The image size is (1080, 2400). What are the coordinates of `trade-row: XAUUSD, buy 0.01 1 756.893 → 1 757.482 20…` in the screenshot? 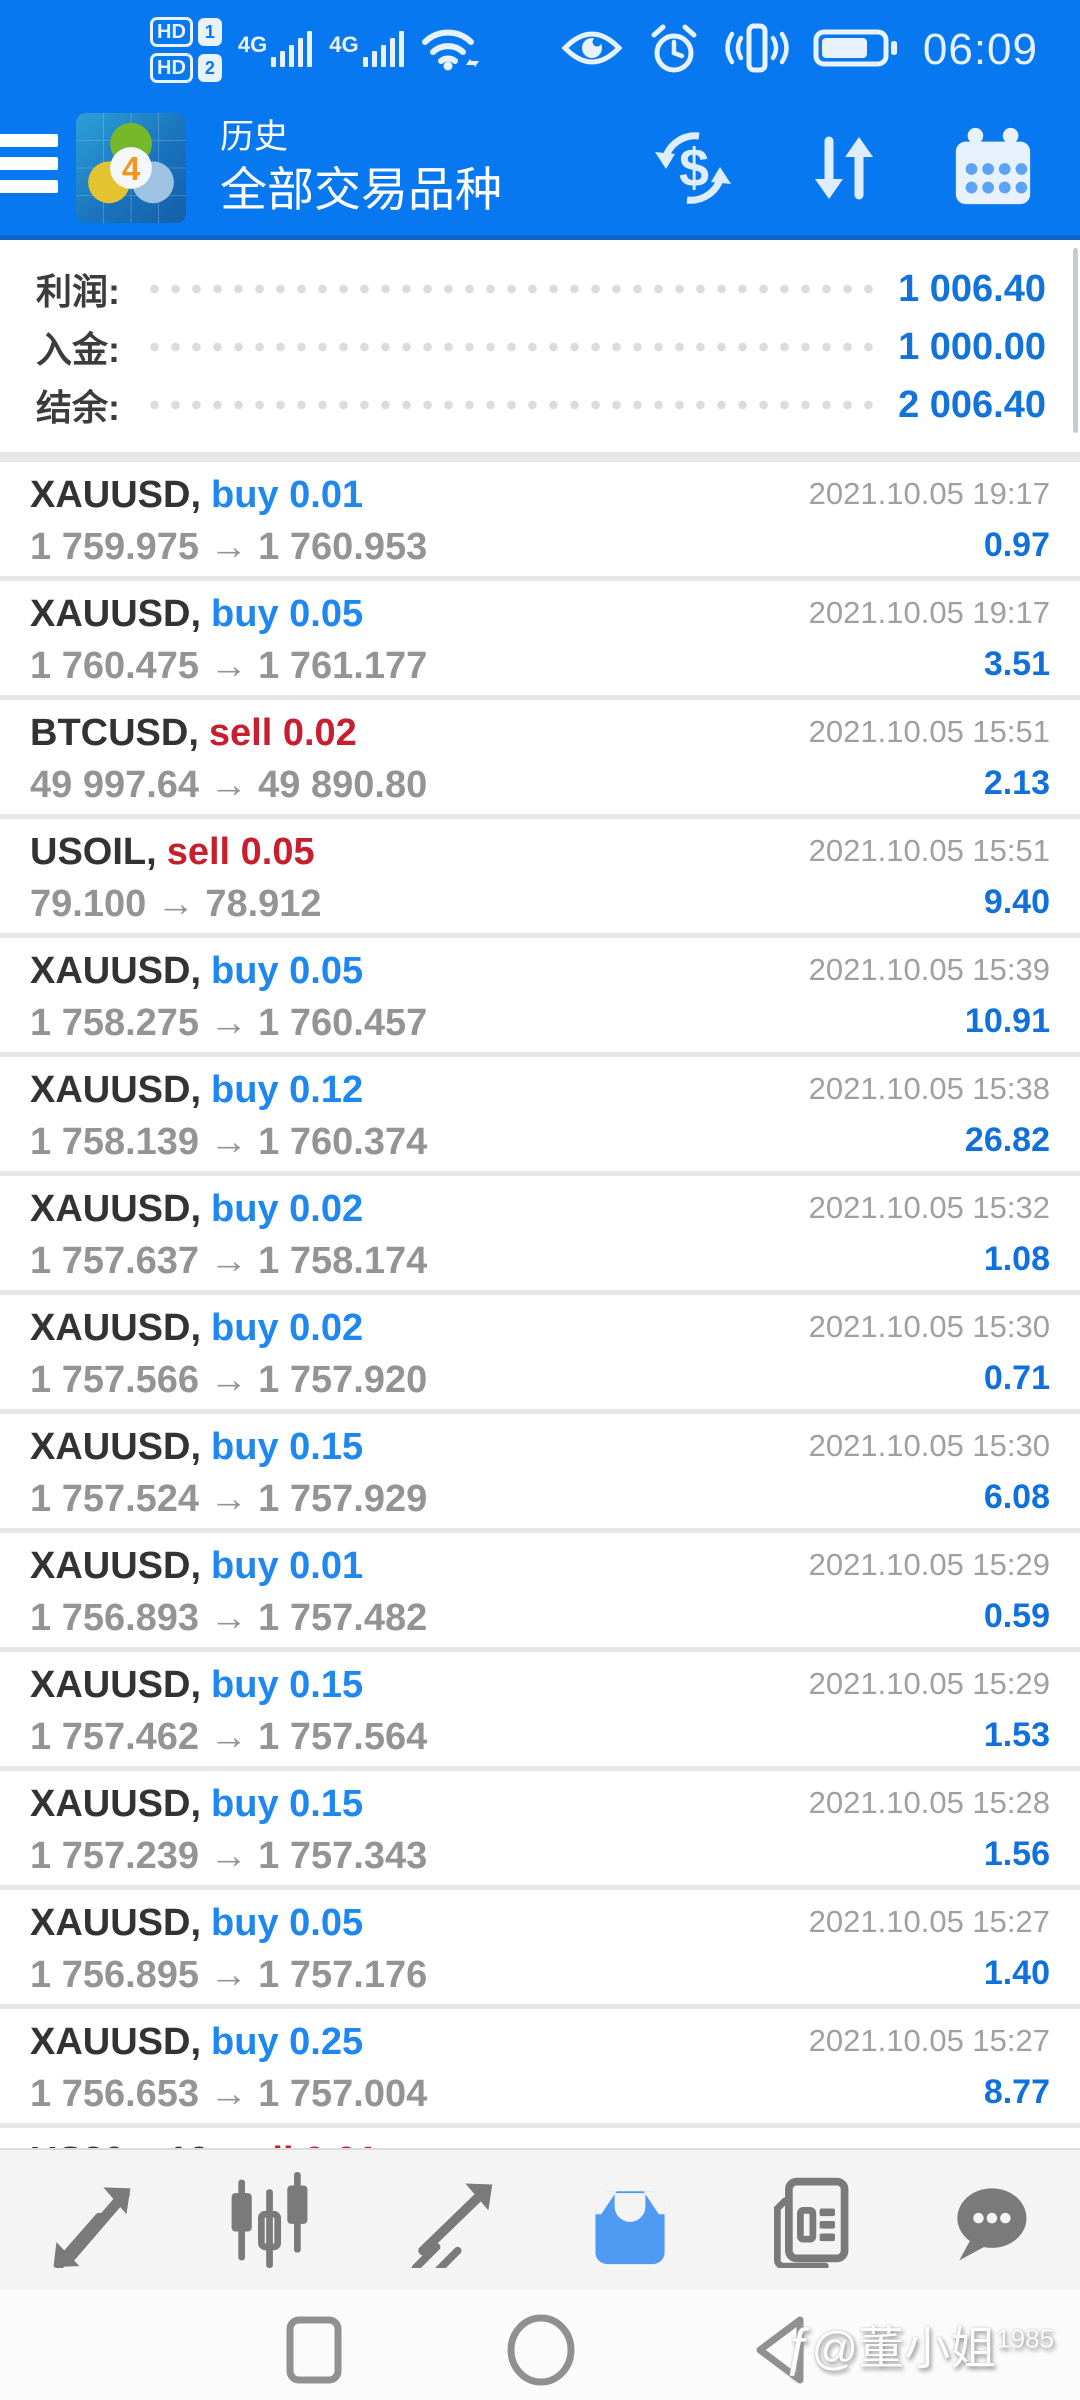 It's located at (540, 1590).